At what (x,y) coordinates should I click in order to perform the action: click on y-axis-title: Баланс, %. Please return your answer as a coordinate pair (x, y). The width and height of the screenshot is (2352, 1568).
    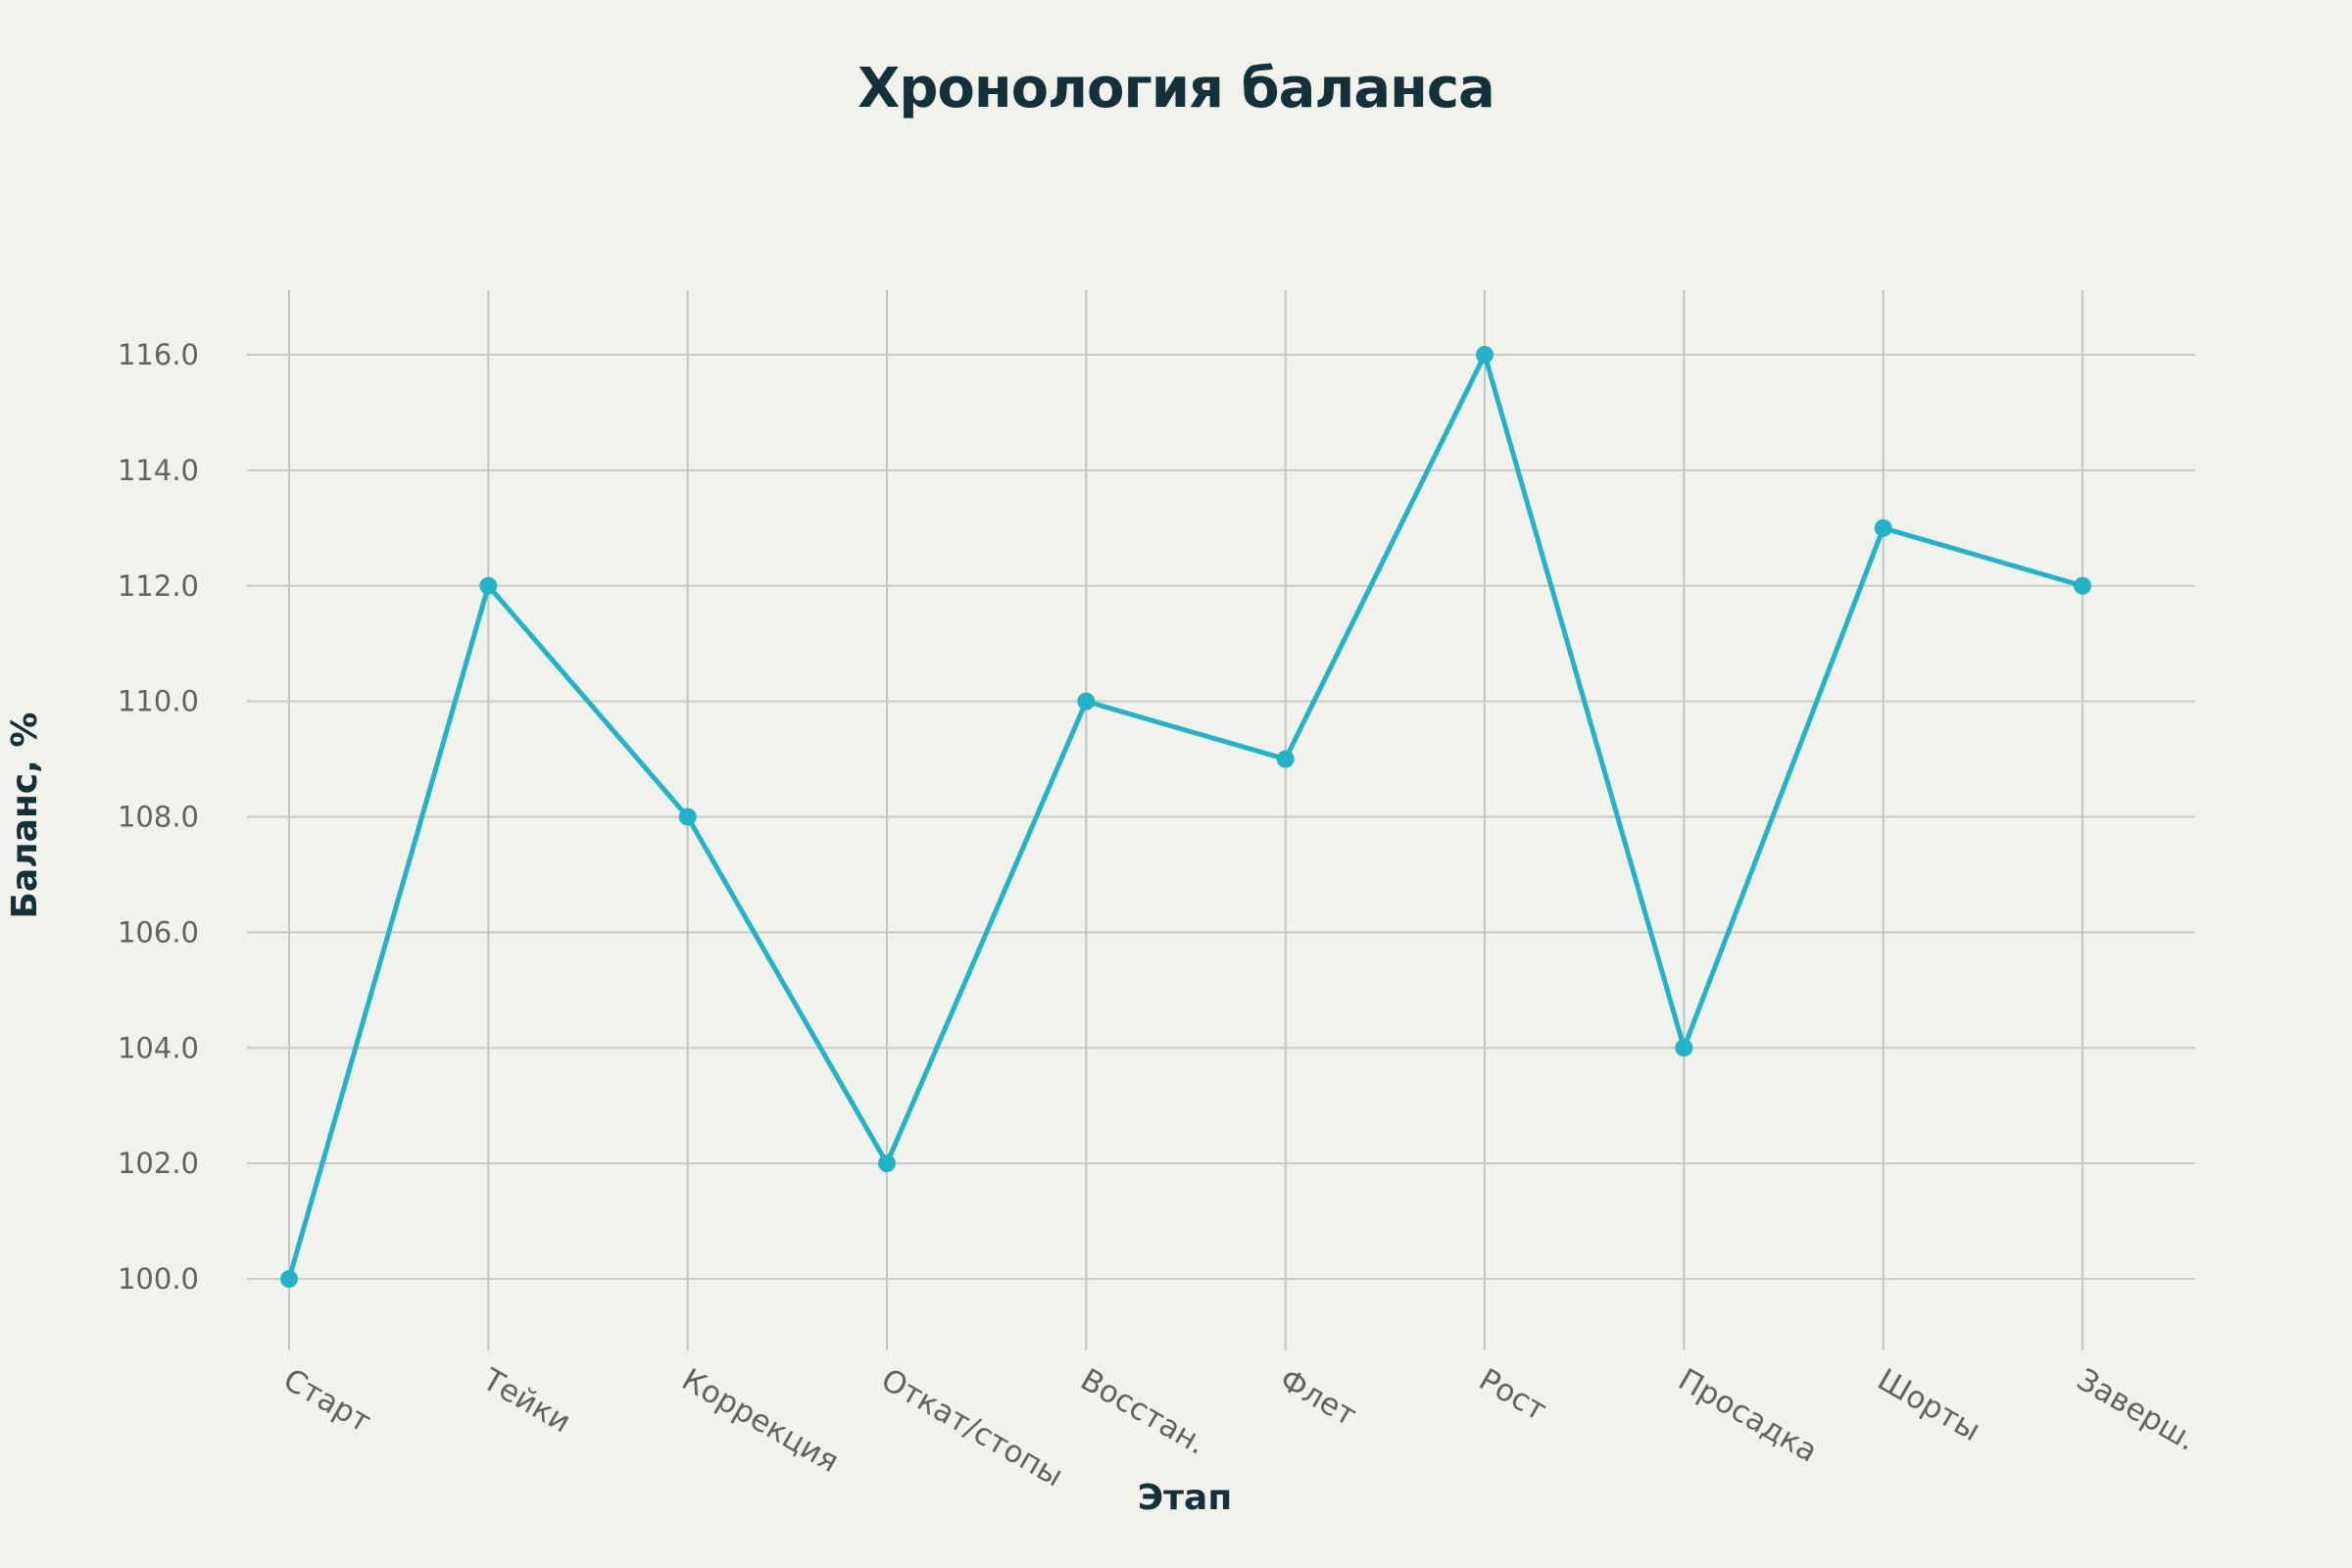
    Looking at the image, I should click on (25, 815).